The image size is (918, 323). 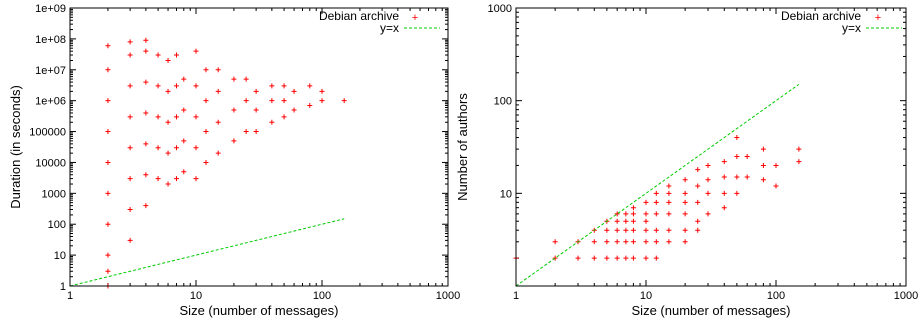 What do you see at coordinates (906, 296) in the screenshot?
I see `x-tick-label: 1000` at bounding box center [906, 296].